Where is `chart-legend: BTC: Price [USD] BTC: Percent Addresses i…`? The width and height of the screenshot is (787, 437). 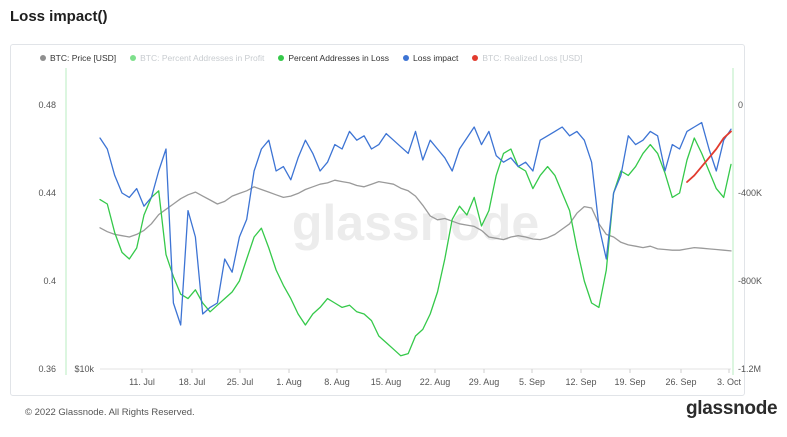
chart-legend: BTC: Price [USD] BTC: Percent Addresses i… is located at coordinates (311, 58).